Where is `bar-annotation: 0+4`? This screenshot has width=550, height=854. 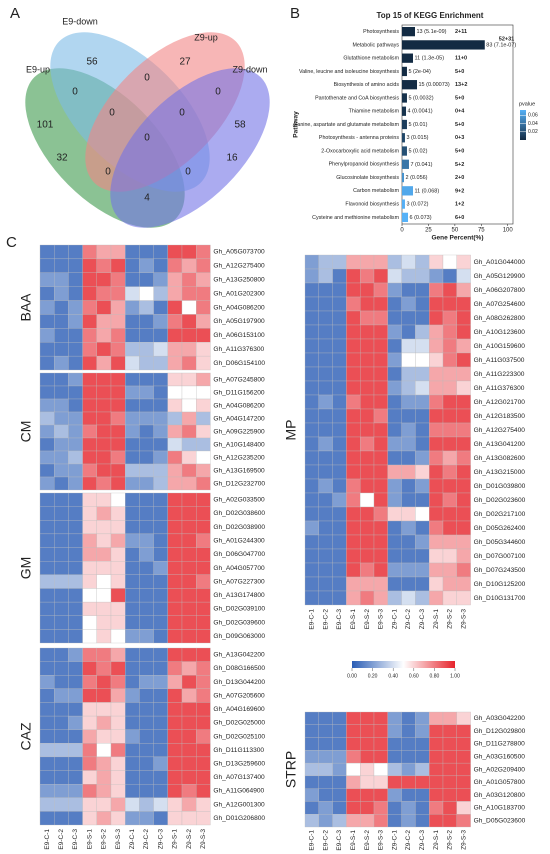
bar-annotation: 0+4 is located at coordinates (460, 112).